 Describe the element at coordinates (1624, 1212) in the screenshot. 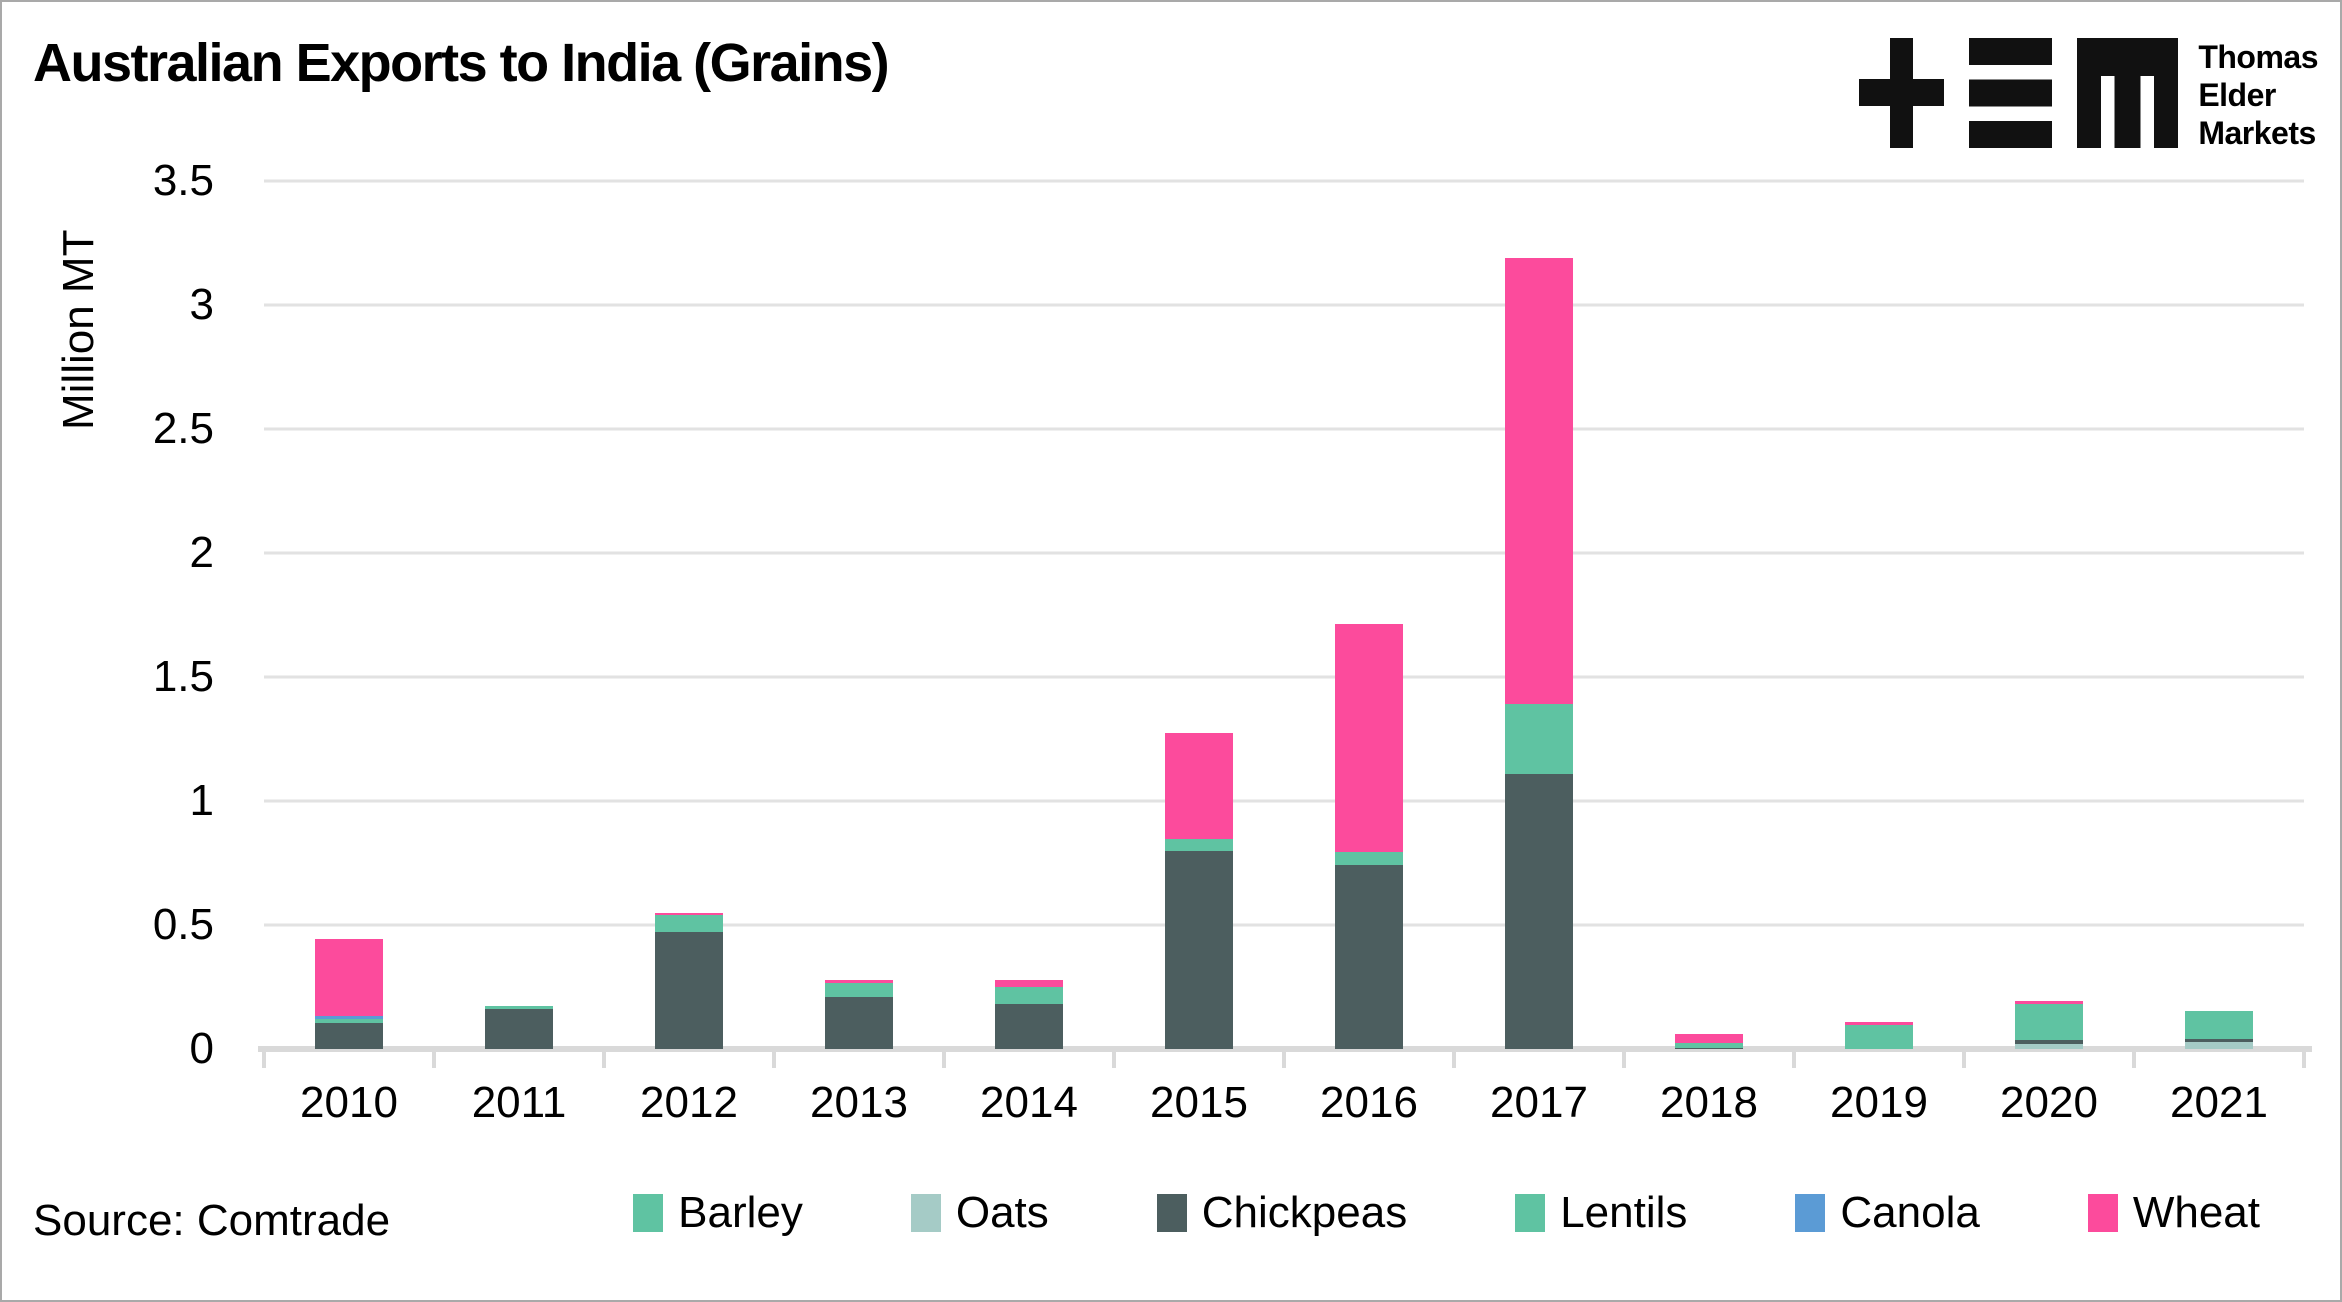

I see `legend-label-lentils: Lentils` at that location.